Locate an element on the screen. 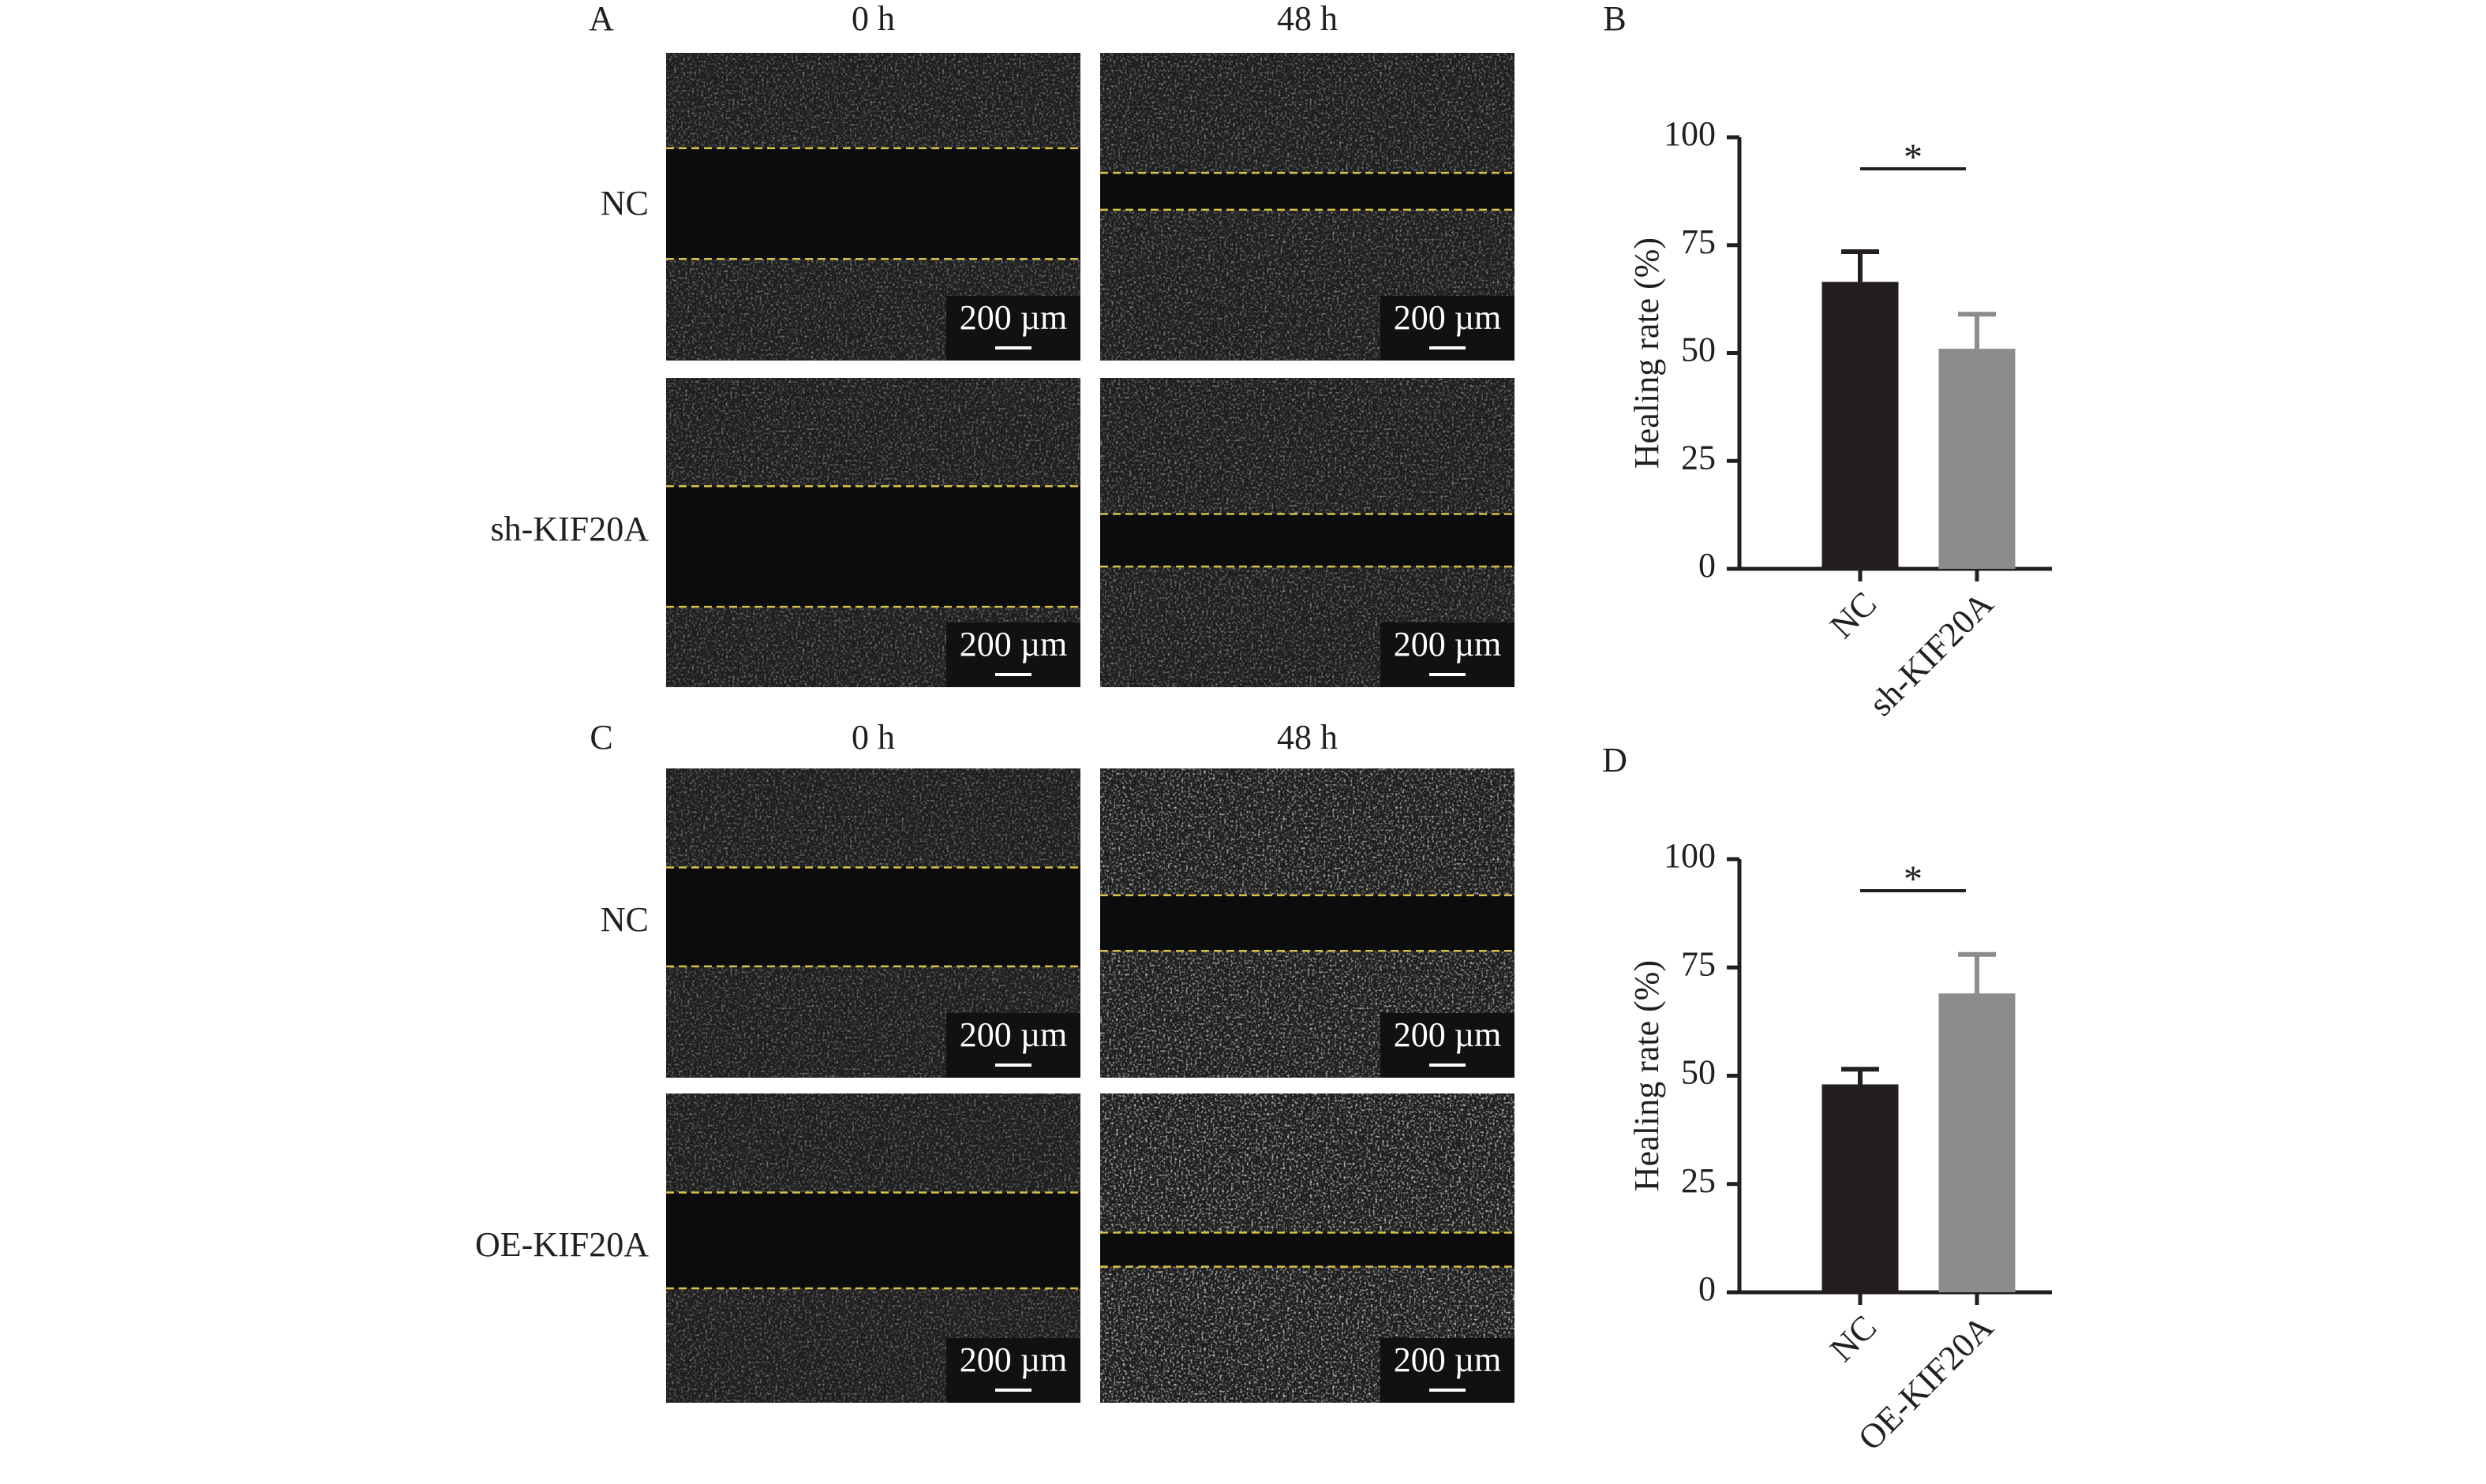 The height and width of the screenshot is (1484, 2486). panel-label: B is located at coordinates (1614, 19).